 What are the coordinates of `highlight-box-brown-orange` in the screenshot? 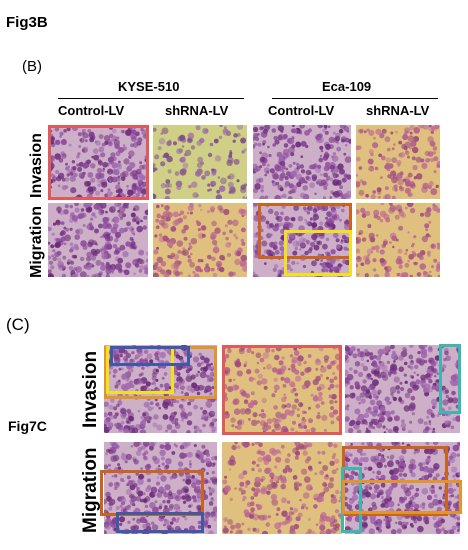 It's located at (152, 493).